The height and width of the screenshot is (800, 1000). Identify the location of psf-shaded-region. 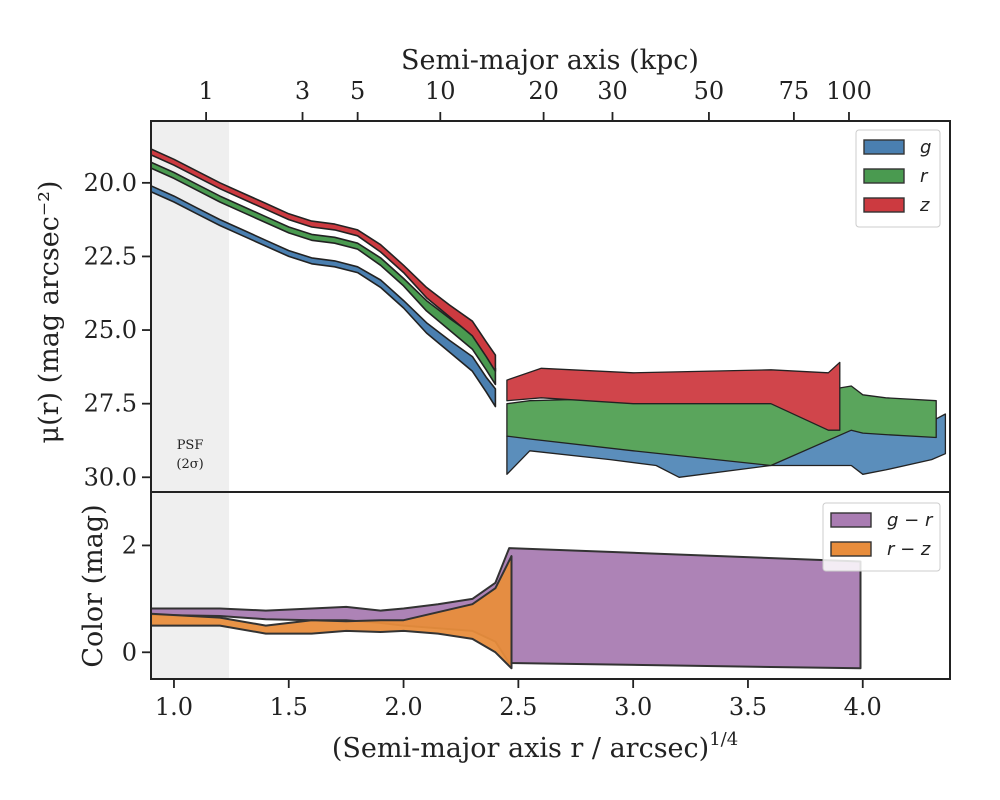
(190, 306).